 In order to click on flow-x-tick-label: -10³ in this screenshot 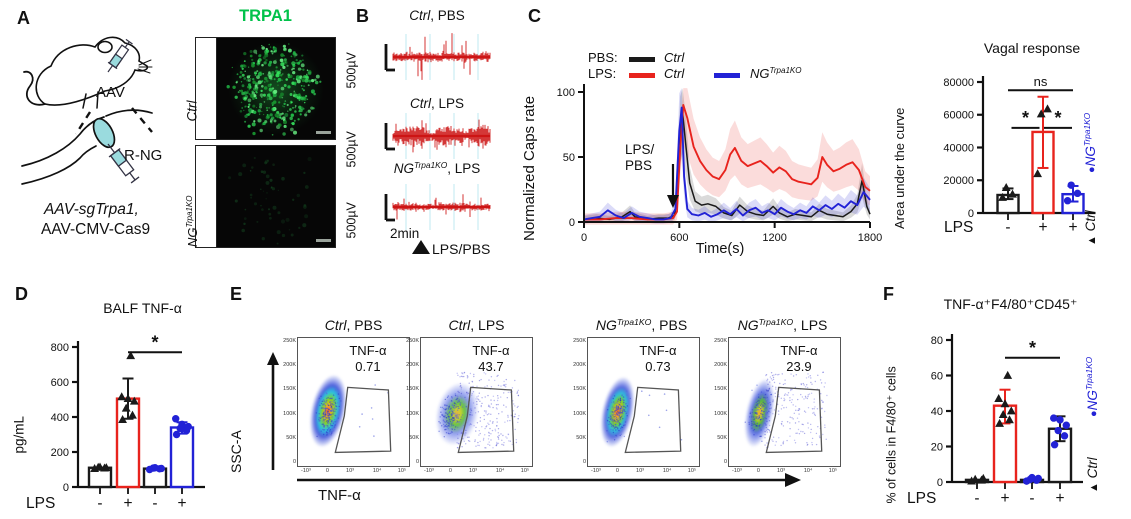, I will do `click(596, 471)`.